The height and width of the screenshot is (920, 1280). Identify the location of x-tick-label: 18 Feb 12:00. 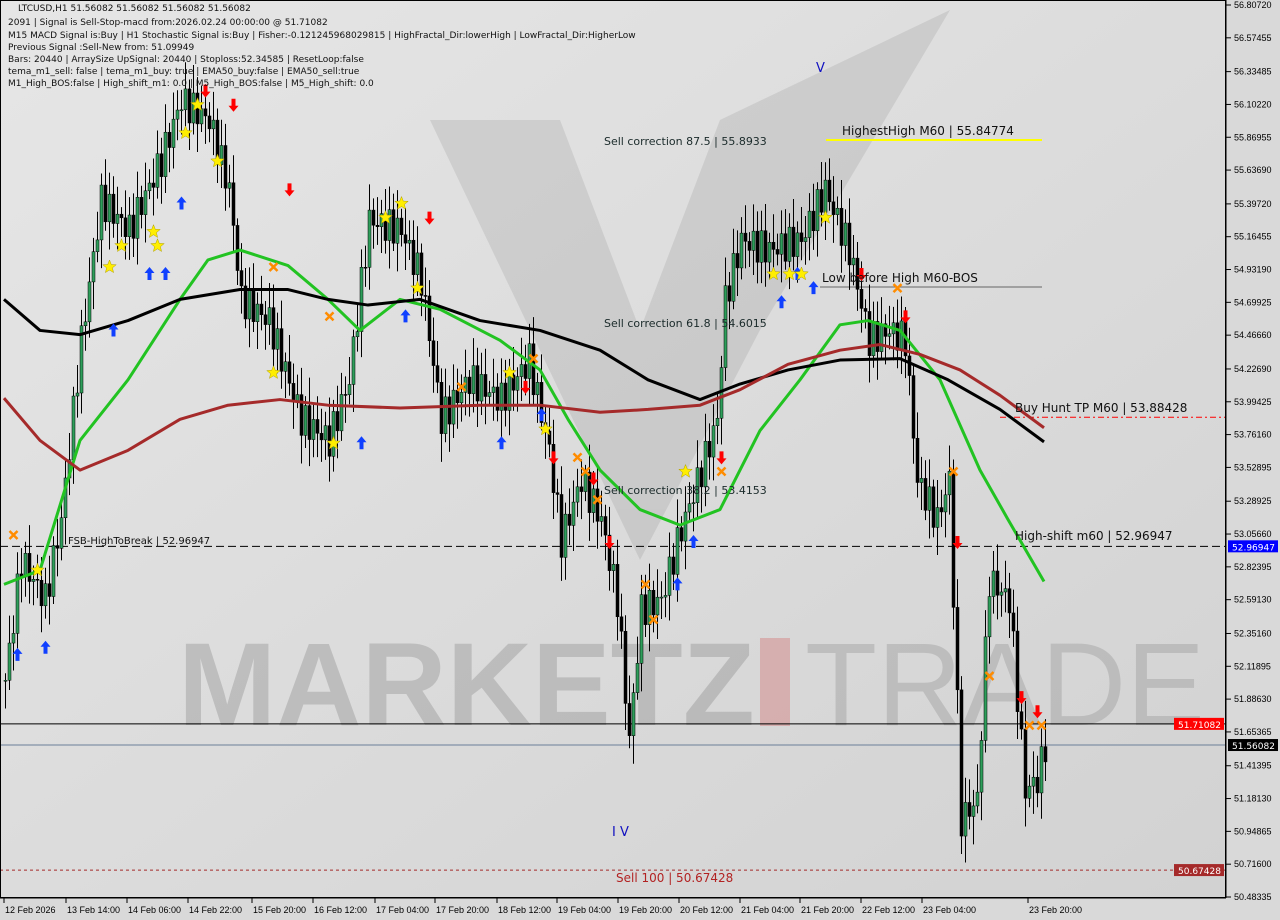
(524, 910).